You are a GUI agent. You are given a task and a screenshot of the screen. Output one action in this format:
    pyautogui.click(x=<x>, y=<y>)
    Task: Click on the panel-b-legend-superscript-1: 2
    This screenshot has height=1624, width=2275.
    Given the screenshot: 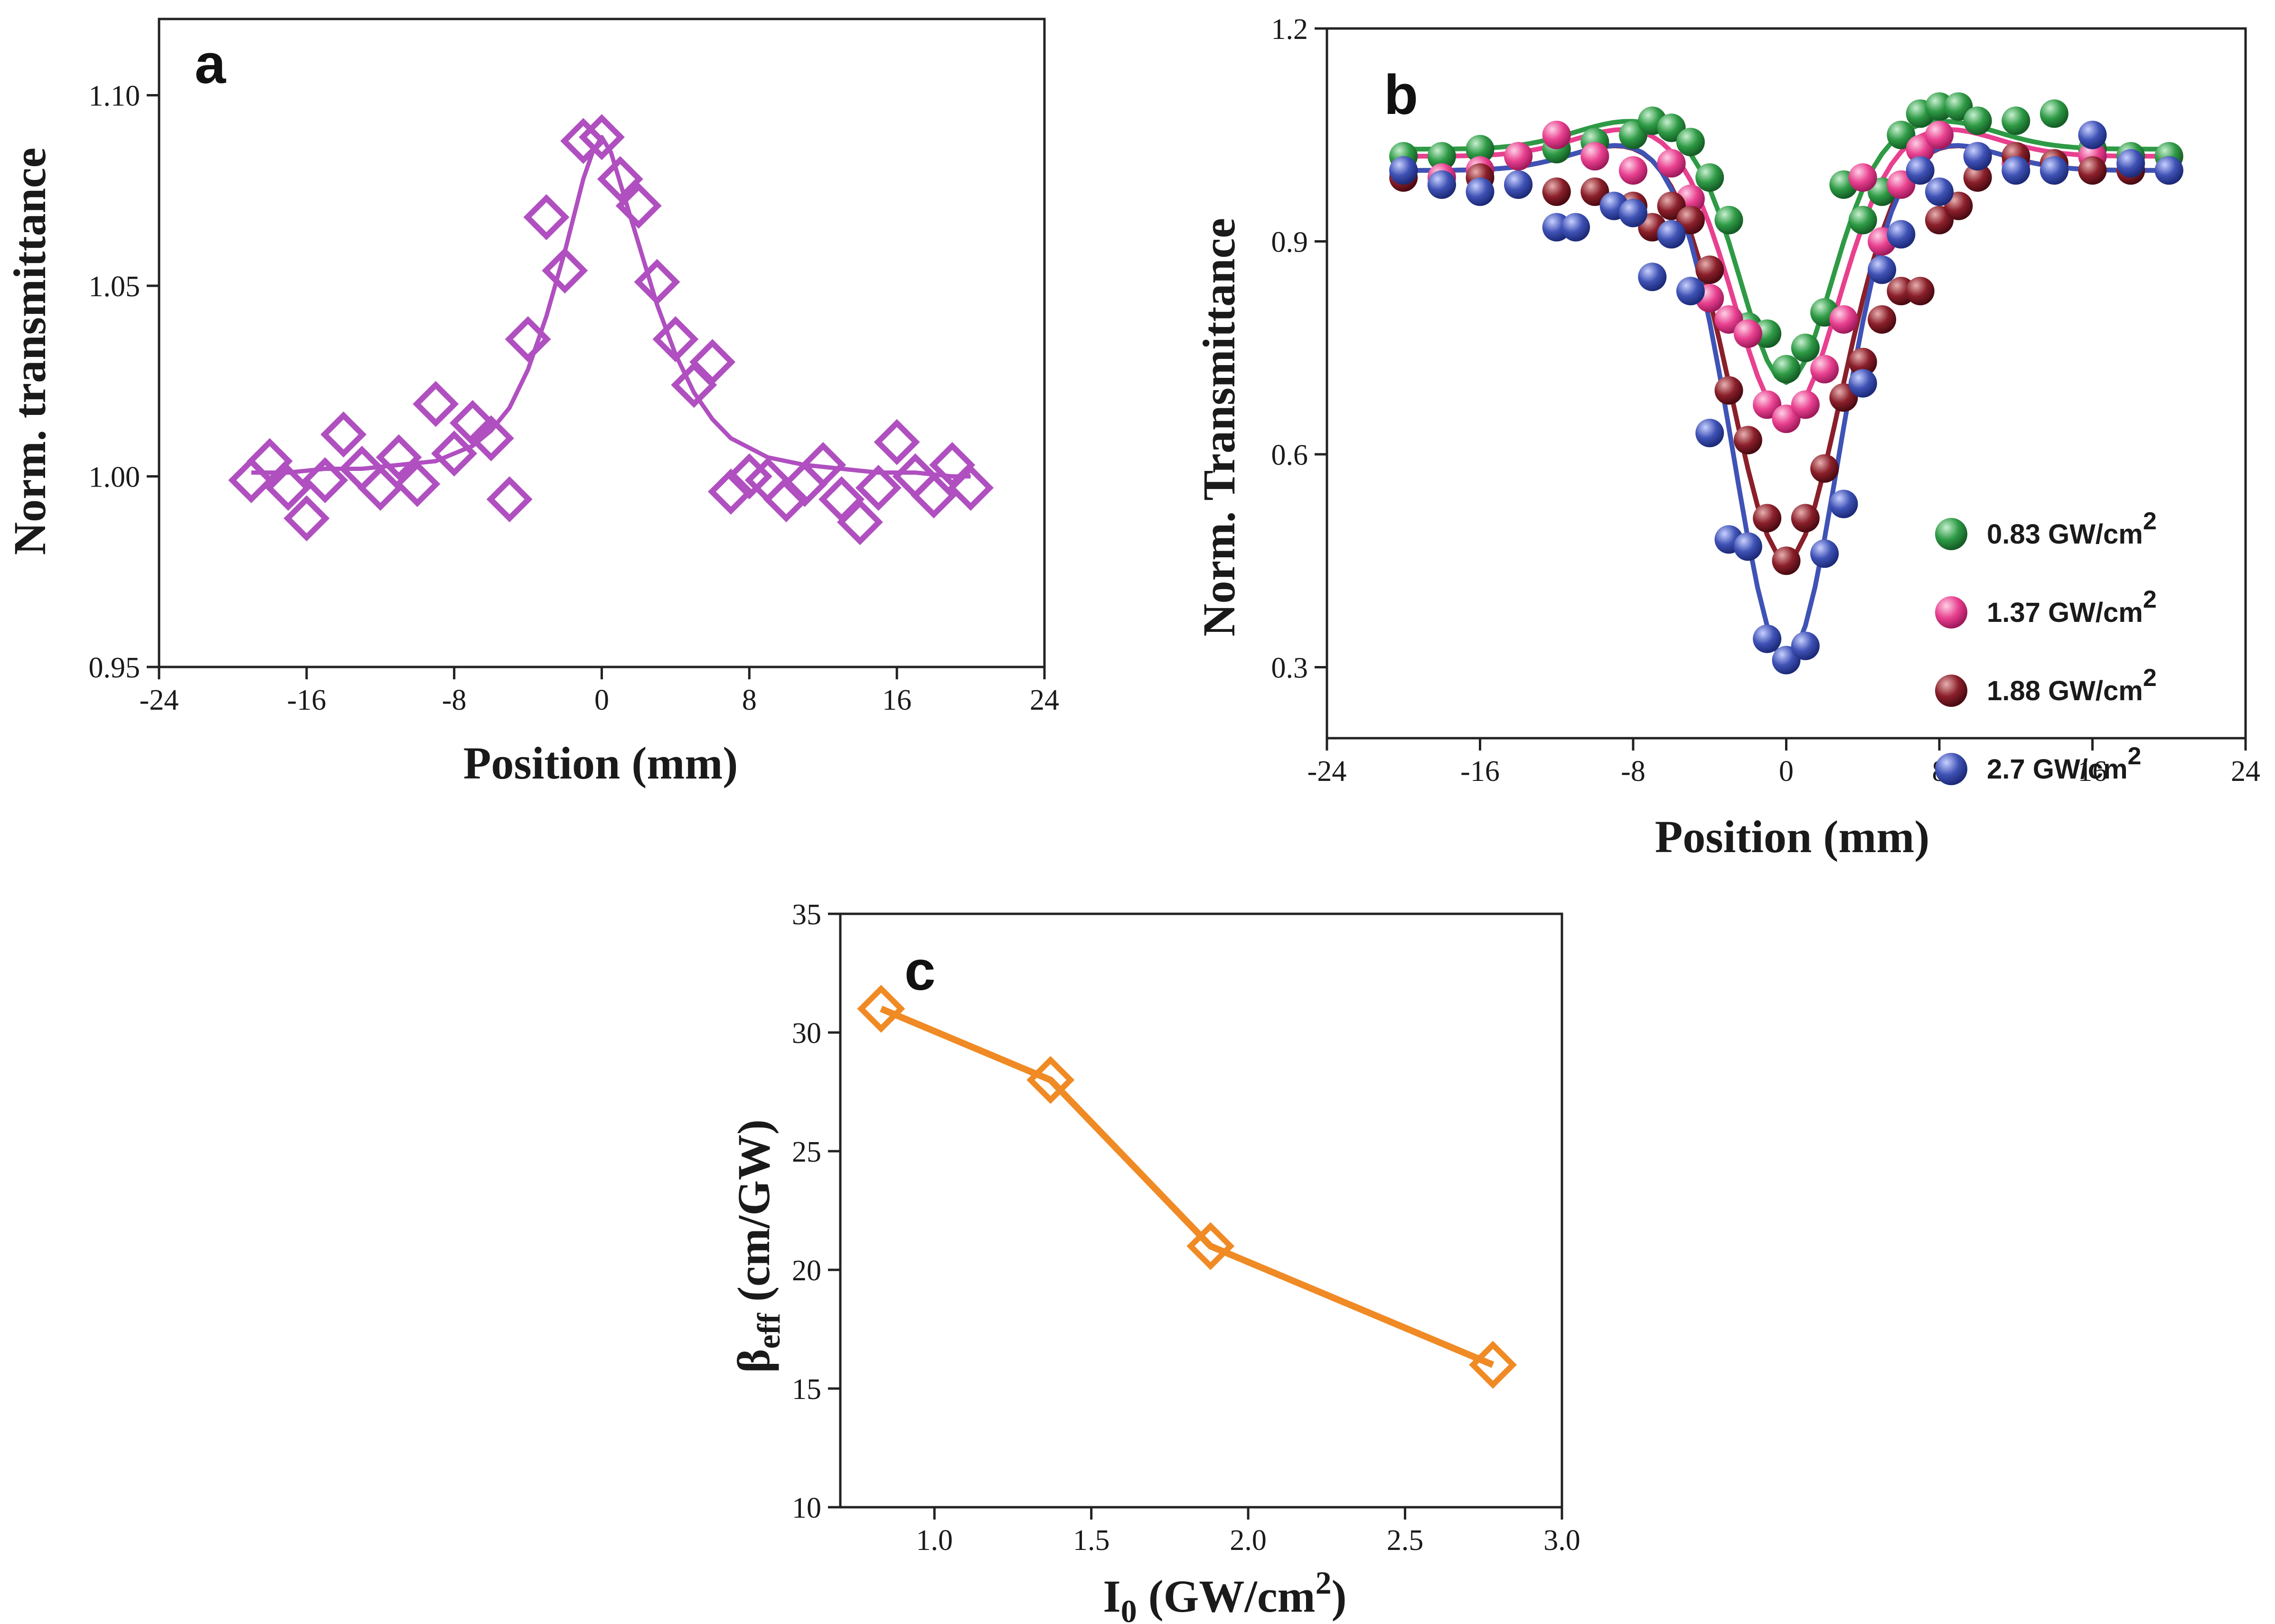 What is the action you would take?
    pyautogui.click(x=2150, y=521)
    